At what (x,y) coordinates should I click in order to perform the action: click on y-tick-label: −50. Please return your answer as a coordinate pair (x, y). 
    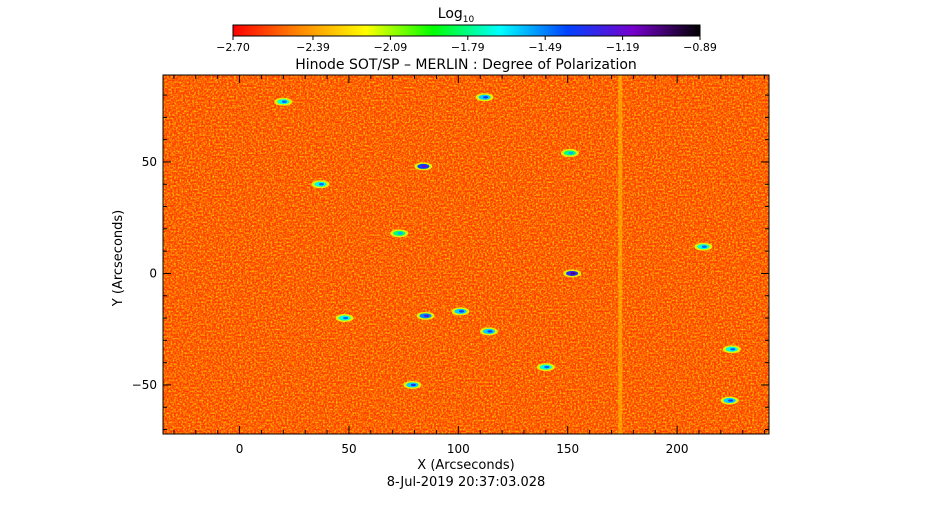
    Looking at the image, I should click on (144, 385).